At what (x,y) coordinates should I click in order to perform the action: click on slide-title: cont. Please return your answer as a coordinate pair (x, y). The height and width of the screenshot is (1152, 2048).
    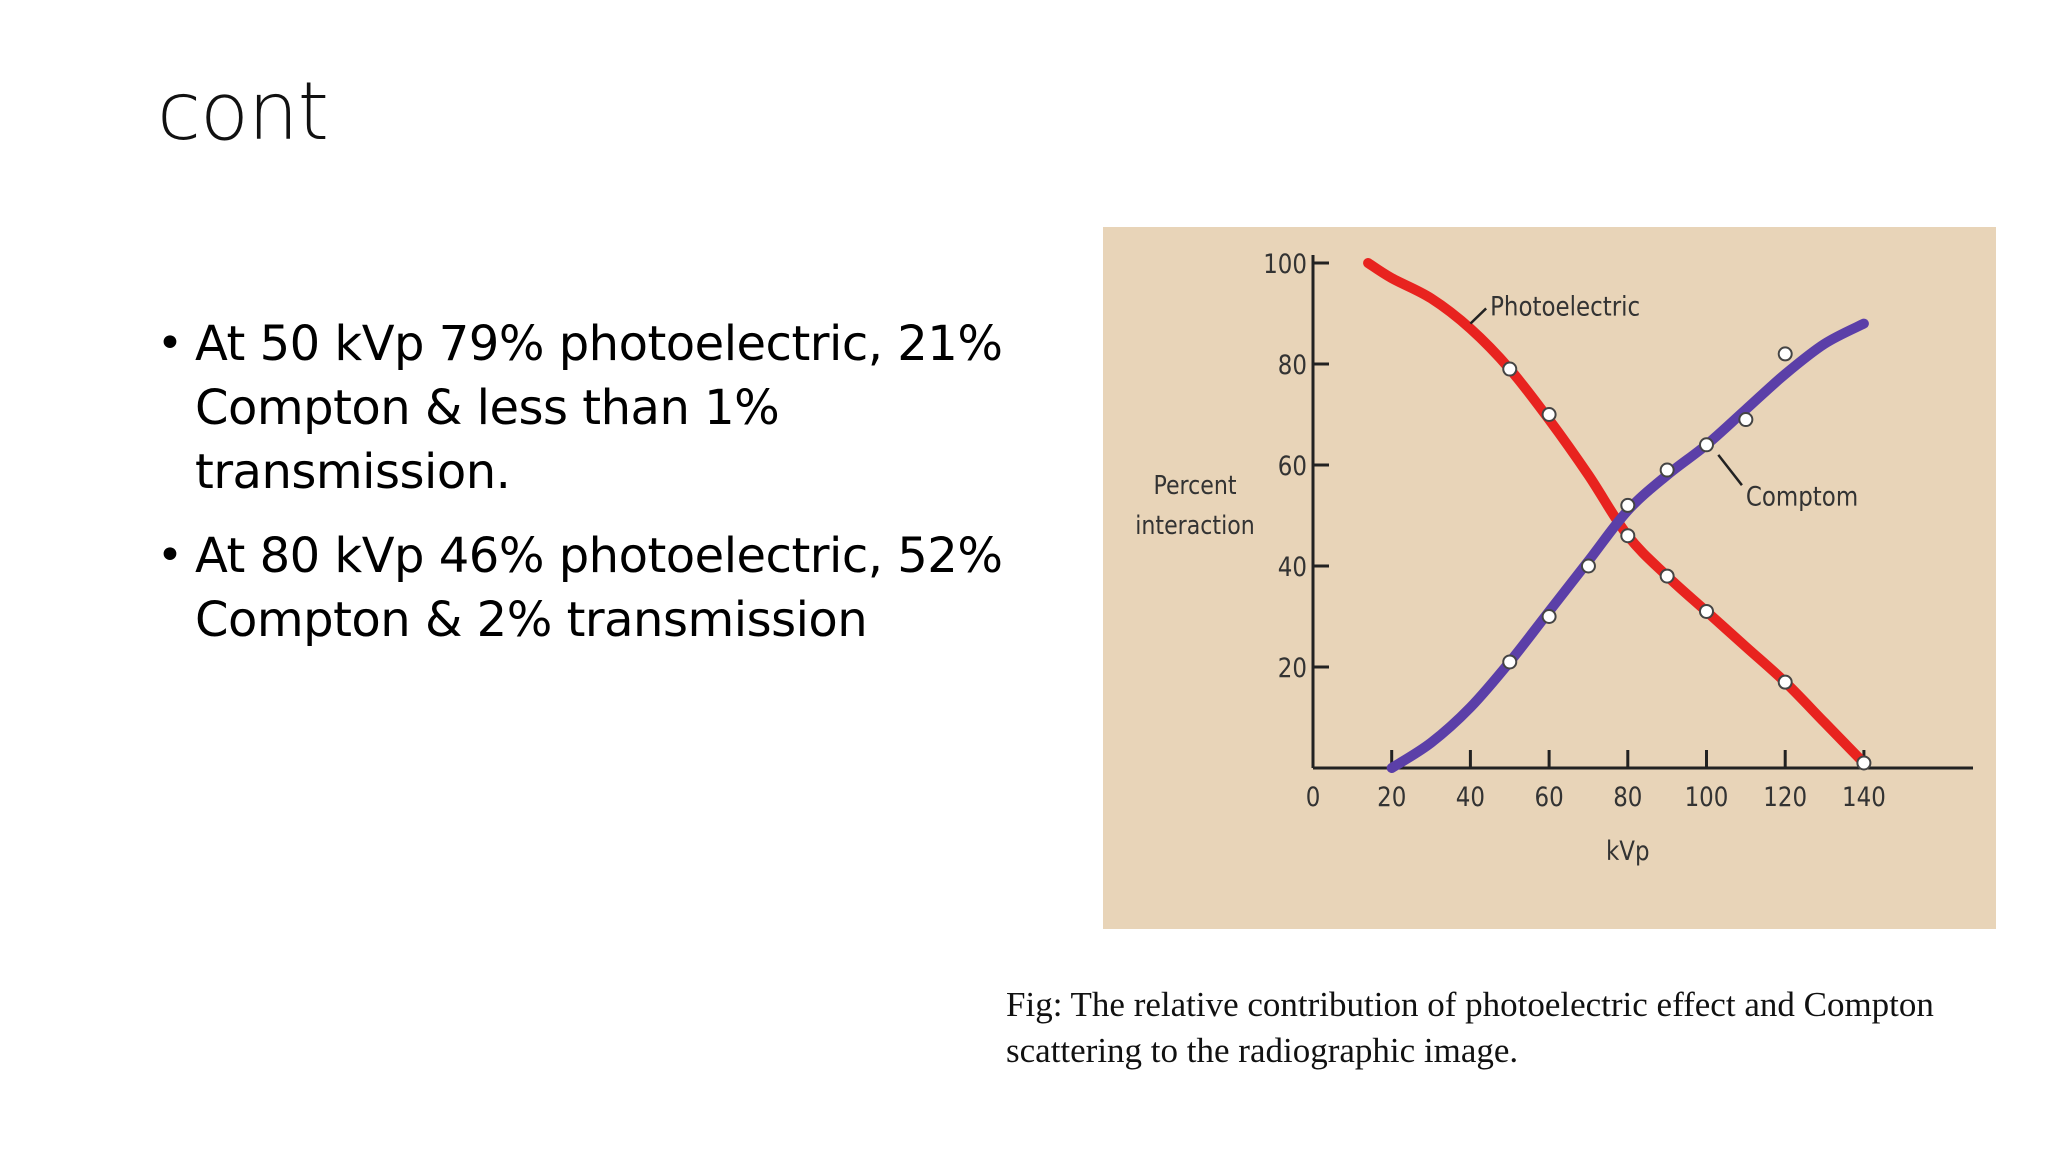
    Looking at the image, I should click on (242, 112).